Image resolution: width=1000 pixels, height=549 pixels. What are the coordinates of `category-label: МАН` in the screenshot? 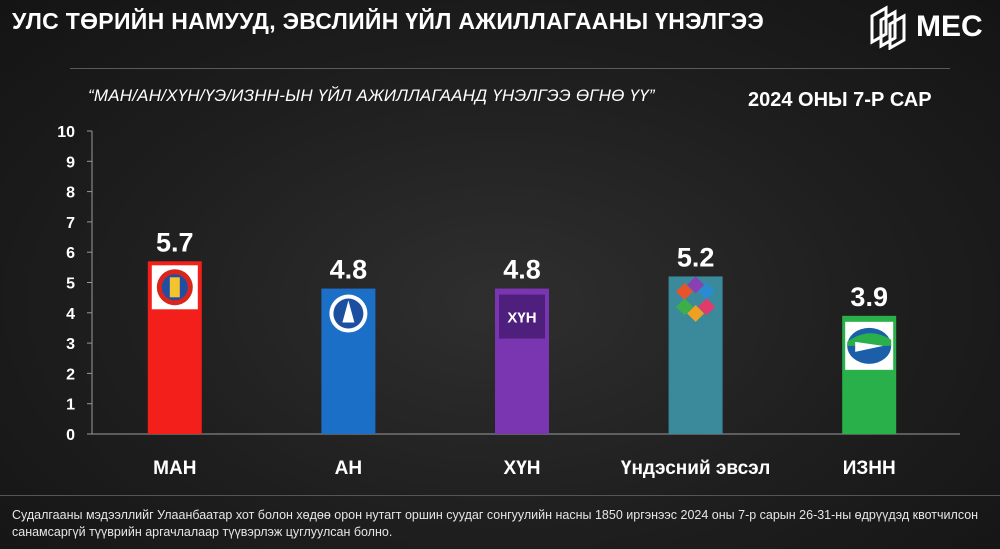 It's located at (174, 468).